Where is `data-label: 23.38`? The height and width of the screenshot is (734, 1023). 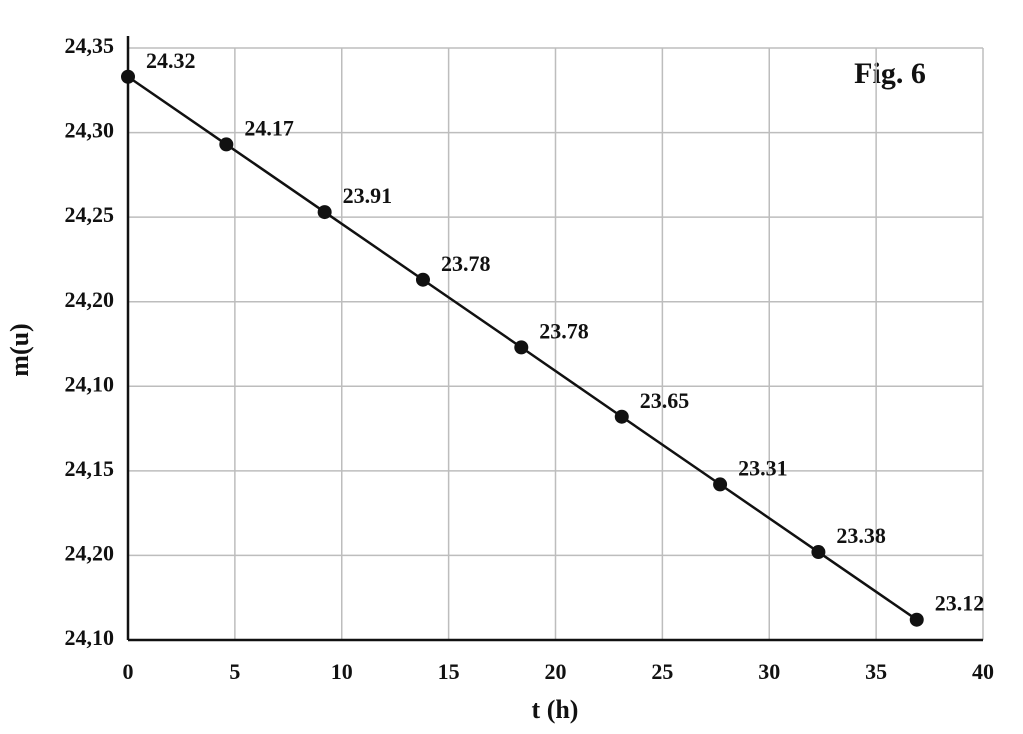
data-label: 23.38 is located at coordinates (861, 535).